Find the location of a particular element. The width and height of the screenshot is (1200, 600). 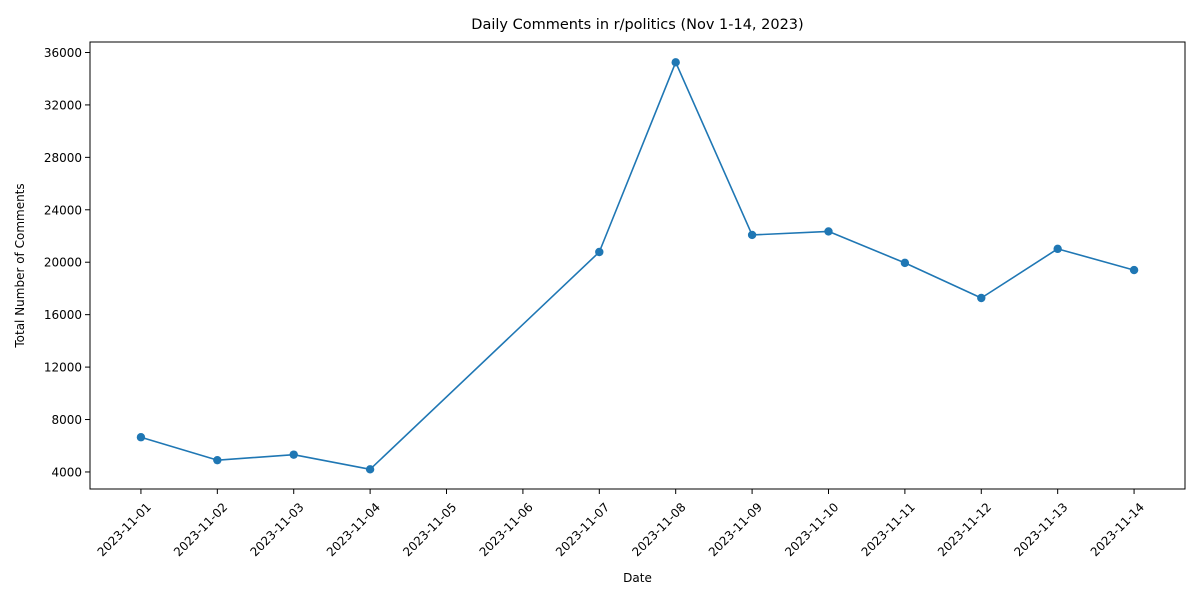

y-tick-label: 16000 is located at coordinates (63, 315).